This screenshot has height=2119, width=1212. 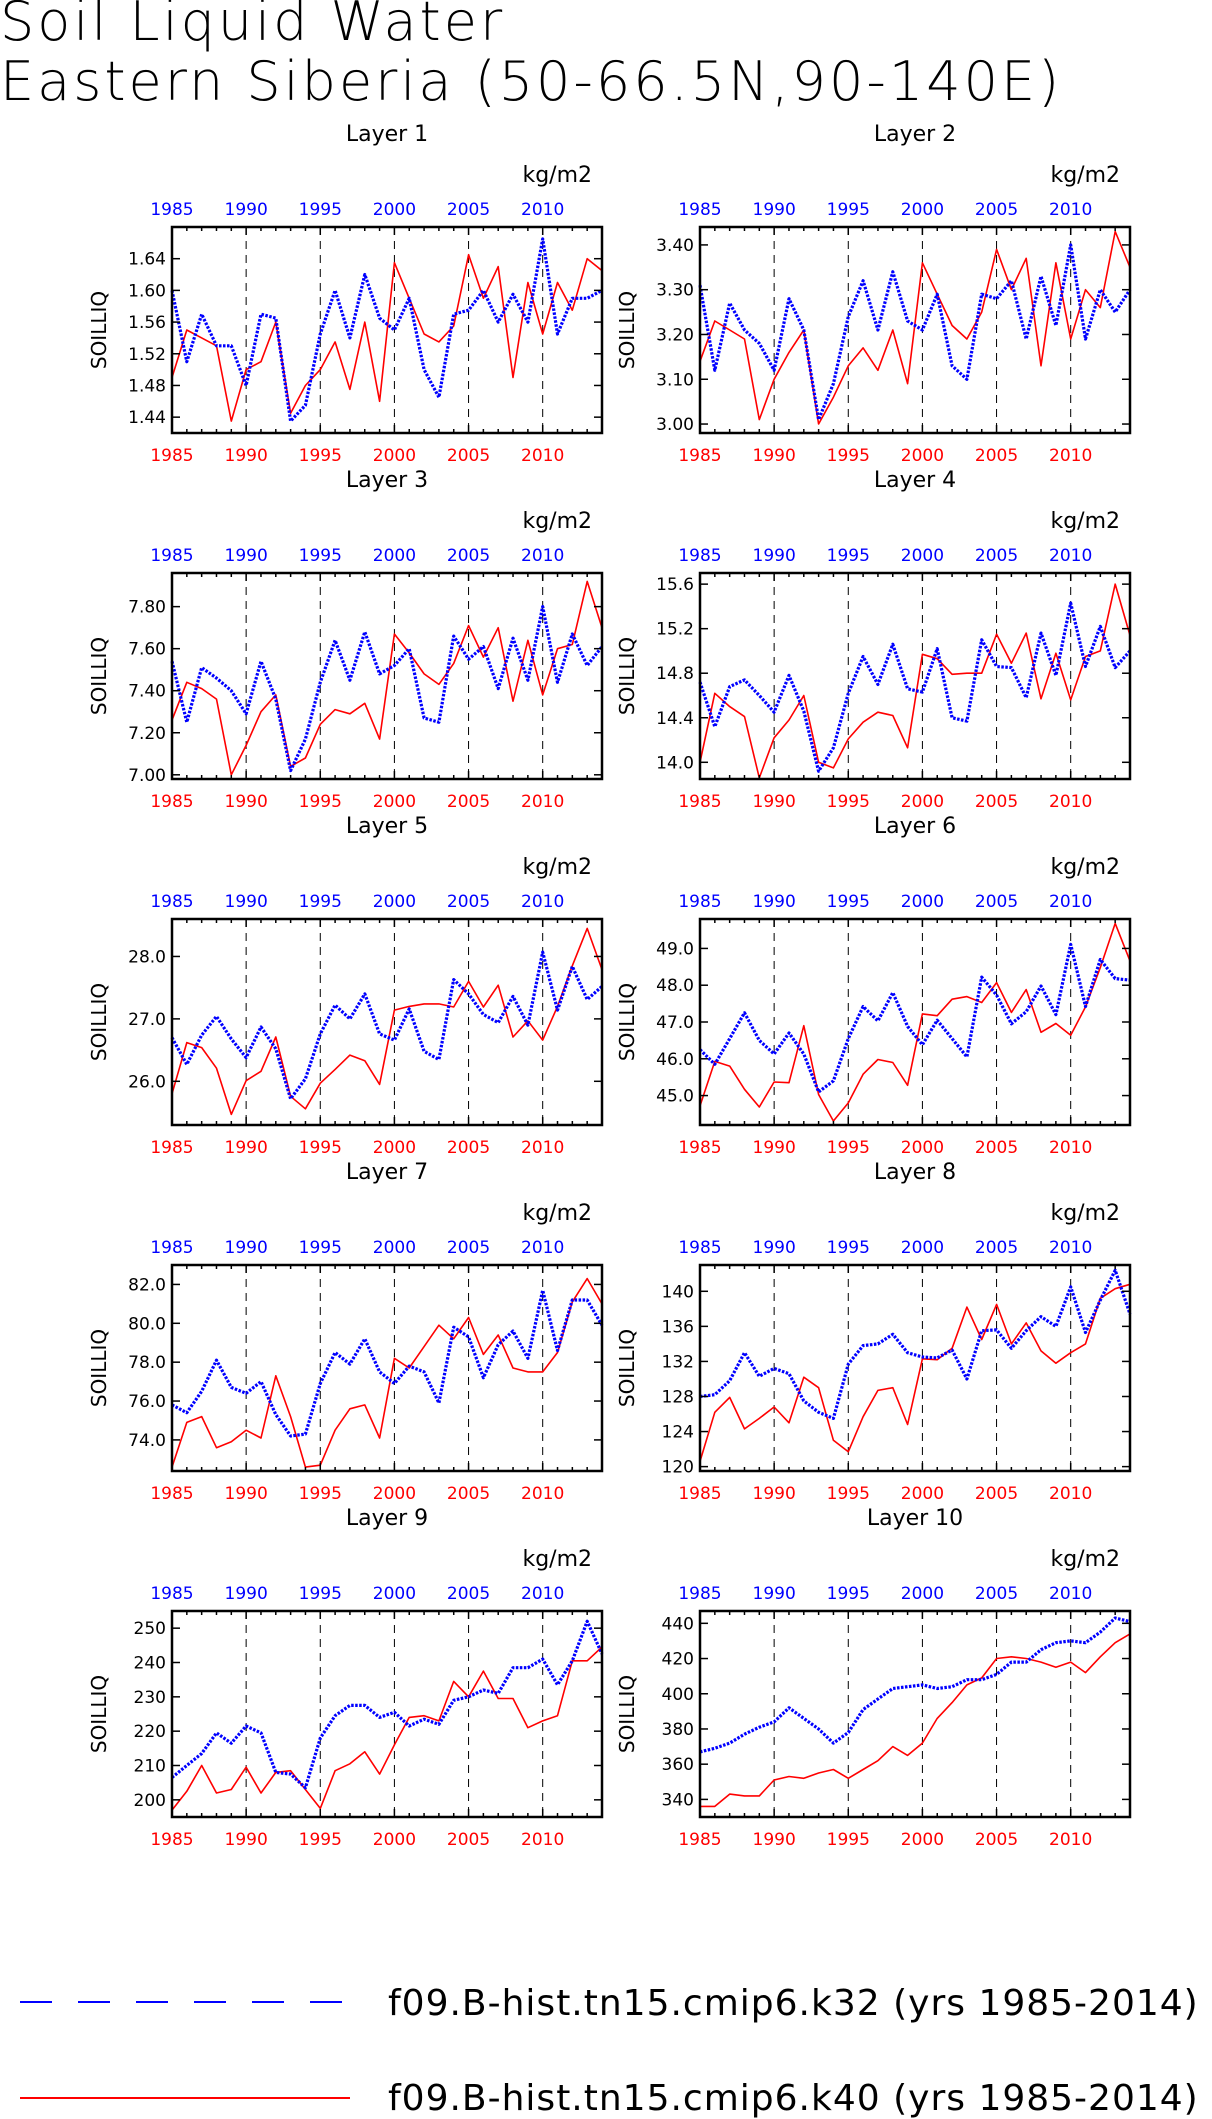 What do you see at coordinates (147, 650) in the screenshot?
I see `y-tick-label: 7.60` at bounding box center [147, 650].